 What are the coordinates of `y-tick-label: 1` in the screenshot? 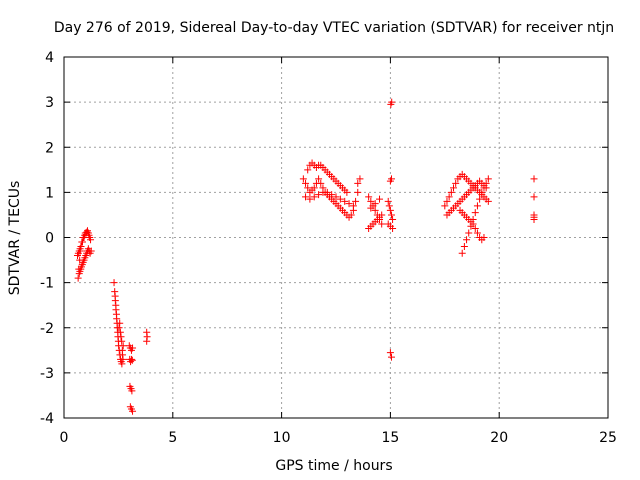 It's located at (49, 193).